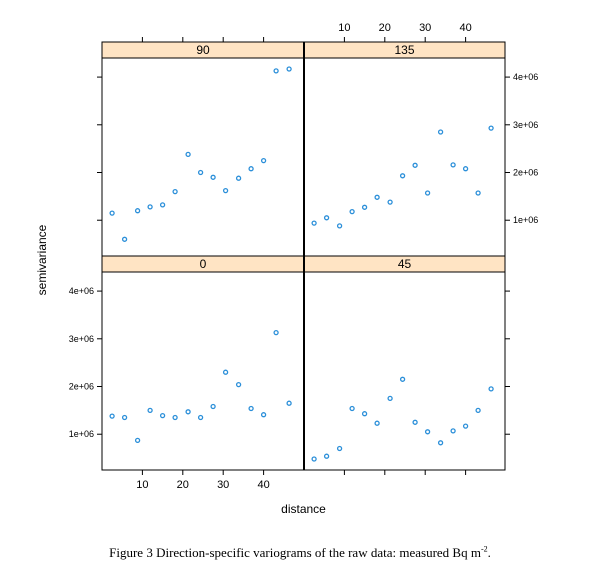 The height and width of the screenshot is (575, 600). What do you see at coordinates (303, 509) in the screenshot?
I see `x-axis-label: distance` at bounding box center [303, 509].